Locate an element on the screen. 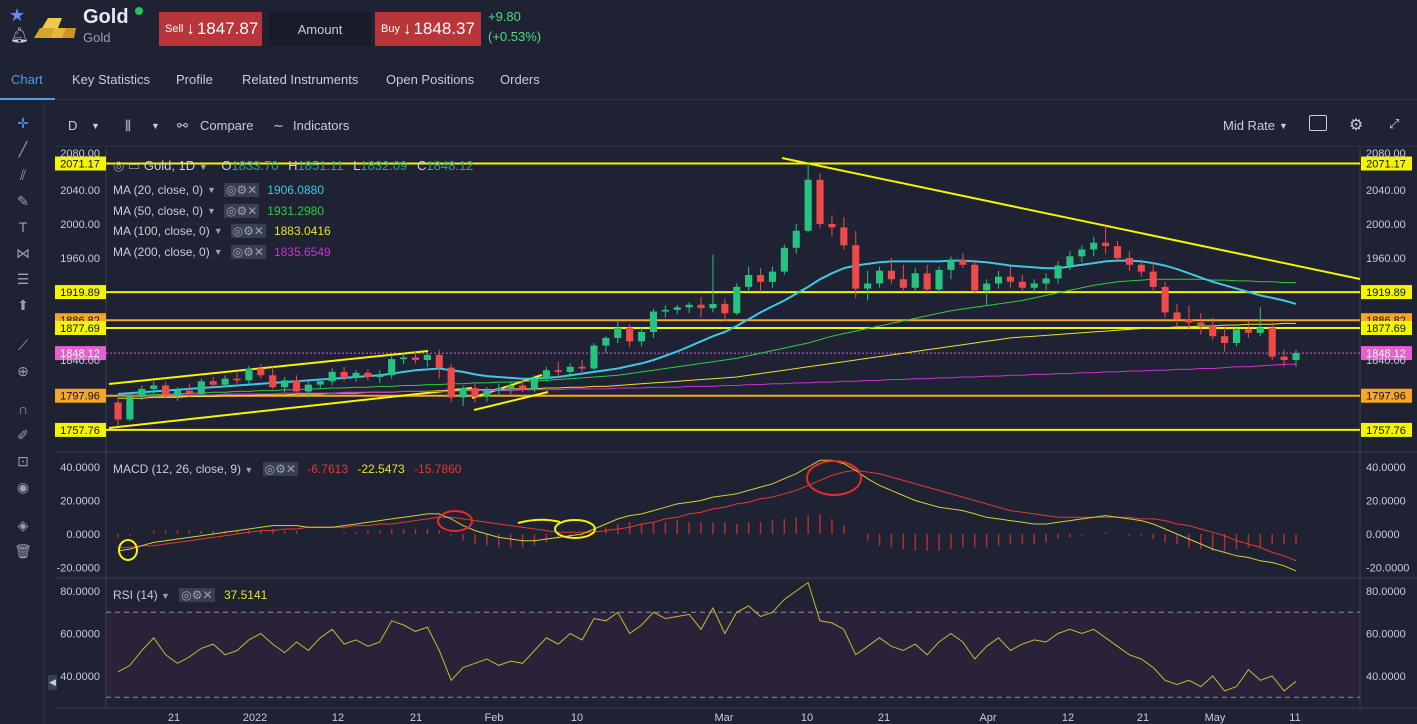 The height and width of the screenshot is (724, 1417). zoom-icon: ⊕ is located at coordinates (23, 371).